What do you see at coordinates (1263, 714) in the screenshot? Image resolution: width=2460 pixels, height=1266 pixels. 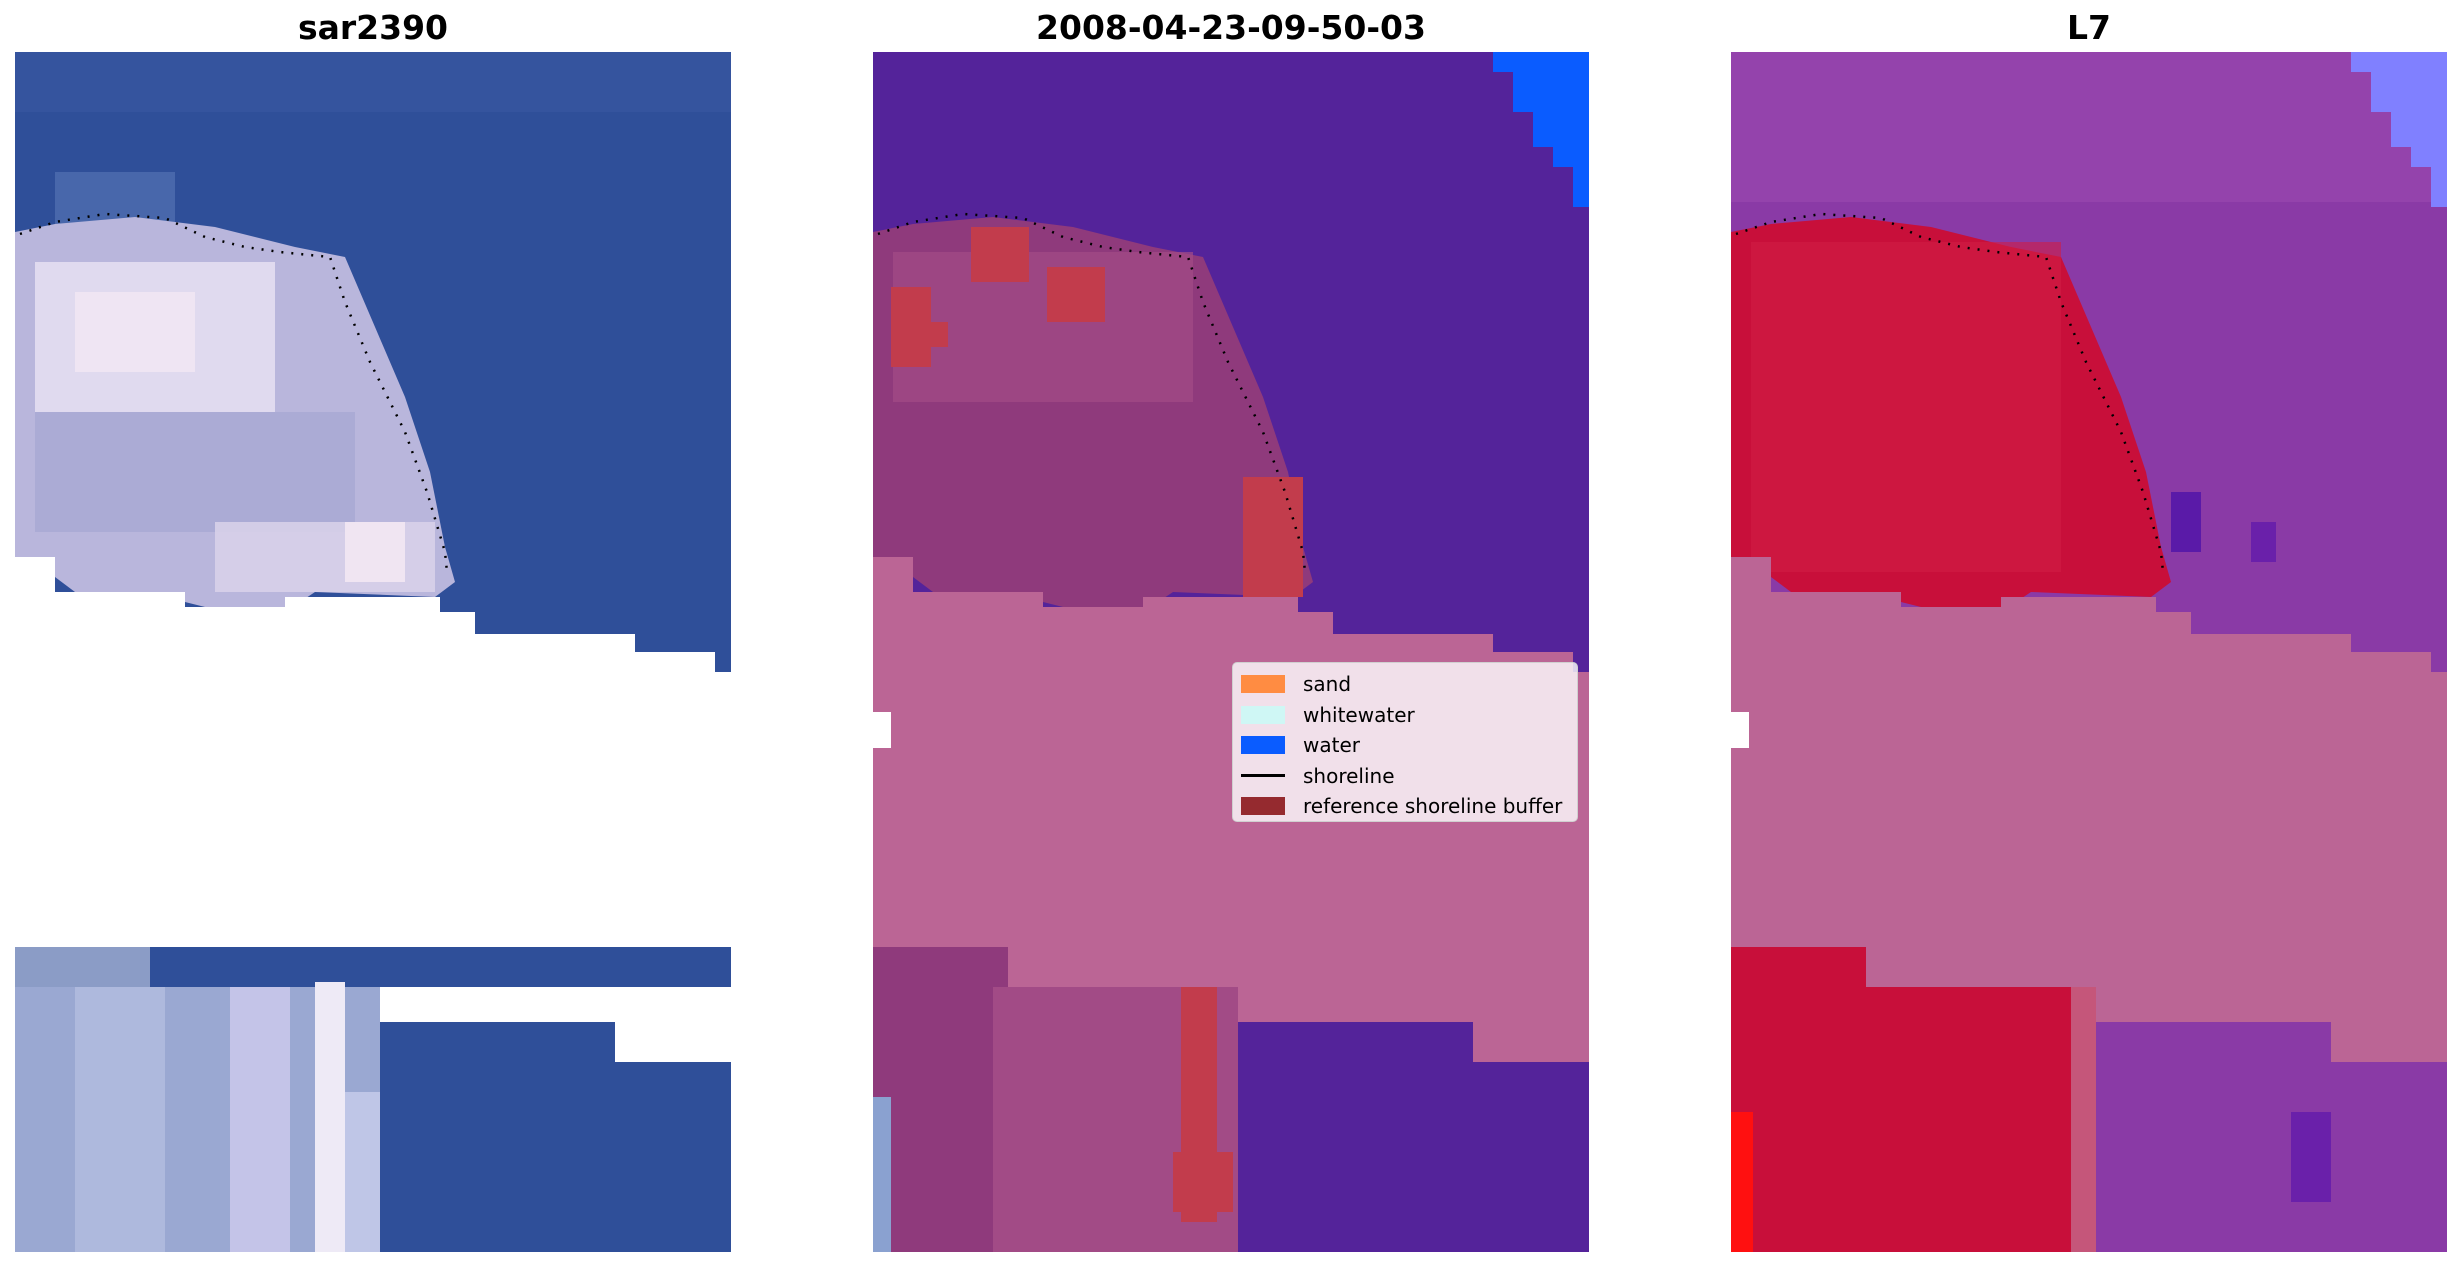 I see `whitewater-swatch` at bounding box center [1263, 714].